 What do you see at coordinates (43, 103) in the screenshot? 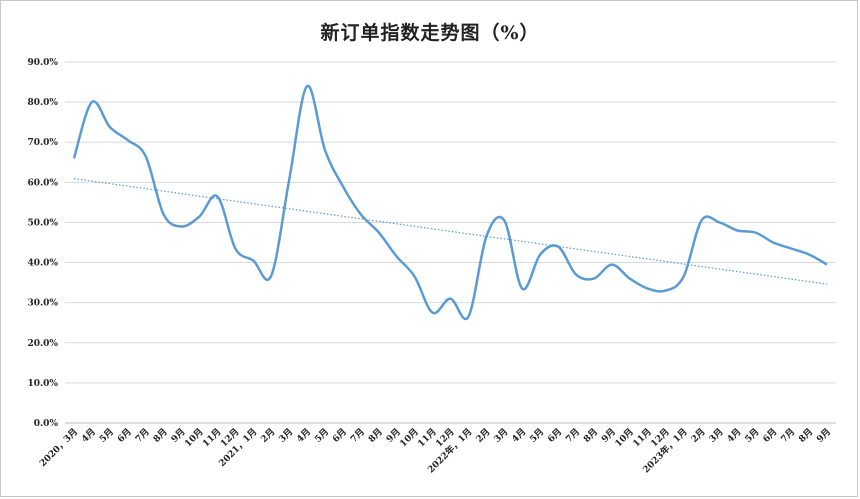
I see `y-tick-label: 80.0%` at bounding box center [43, 103].